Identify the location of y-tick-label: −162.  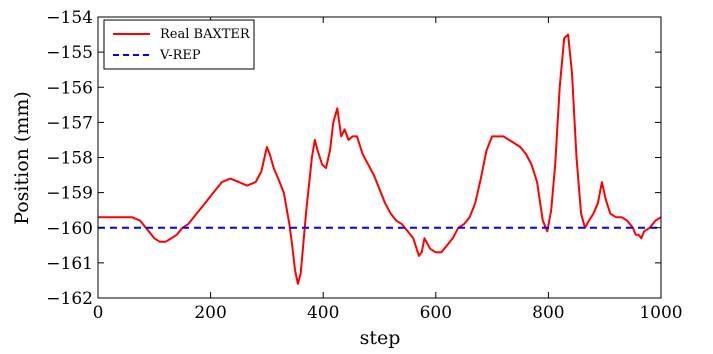
(69, 299).